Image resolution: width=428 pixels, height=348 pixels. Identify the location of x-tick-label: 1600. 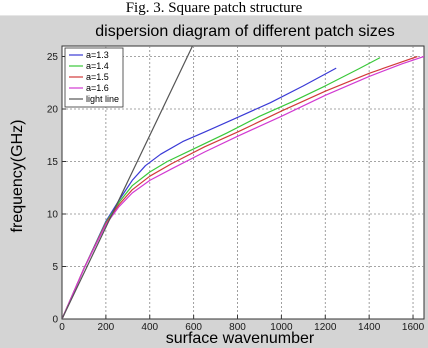
(413, 327).